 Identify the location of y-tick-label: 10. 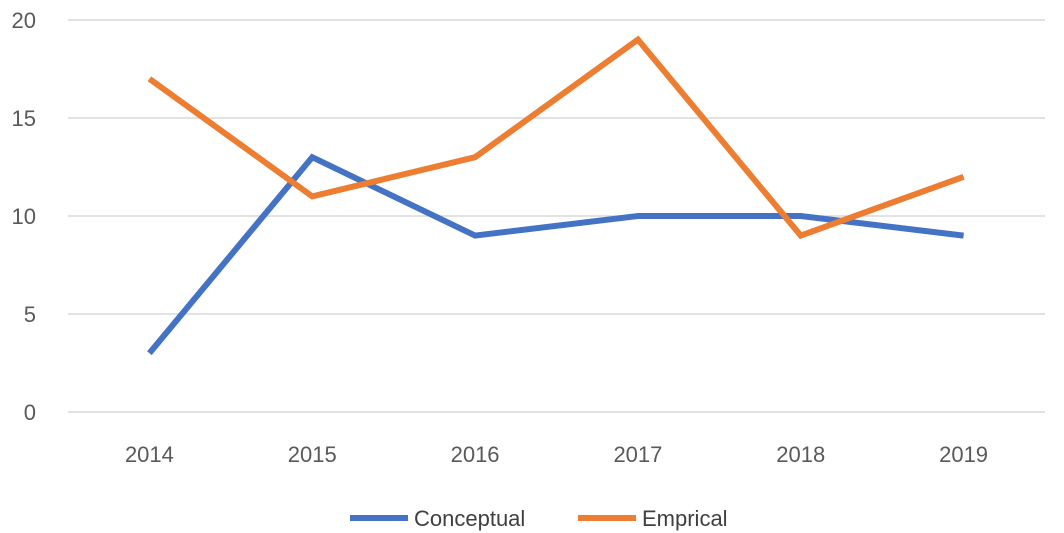
(24, 216).